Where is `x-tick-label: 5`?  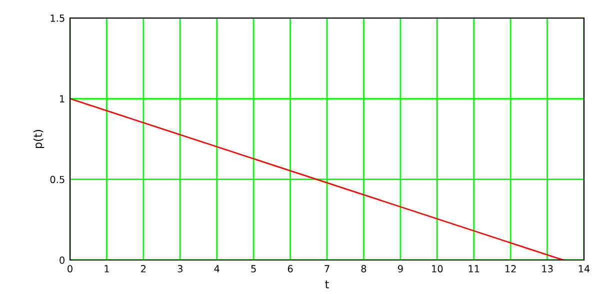 x-tick-label: 5 is located at coordinates (253, 268).